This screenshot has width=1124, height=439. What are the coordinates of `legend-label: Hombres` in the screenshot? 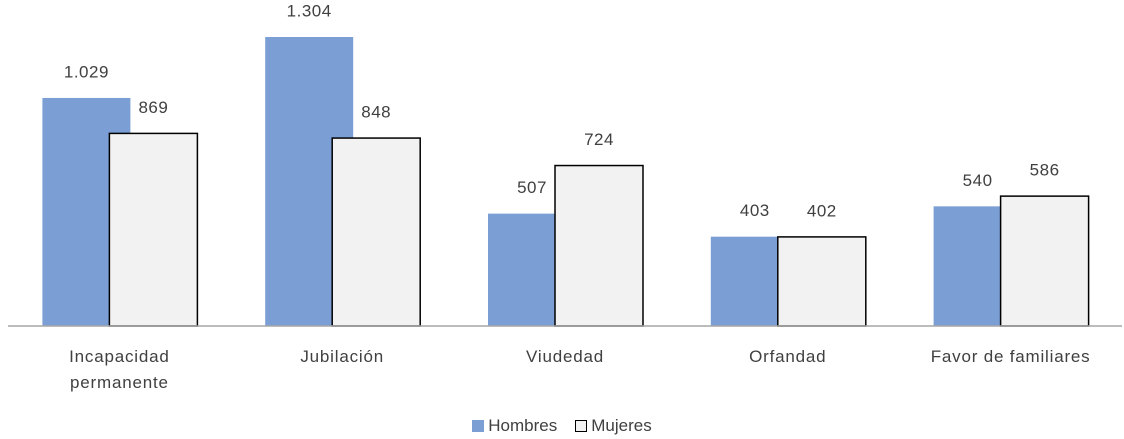 It's located at (523, 425).